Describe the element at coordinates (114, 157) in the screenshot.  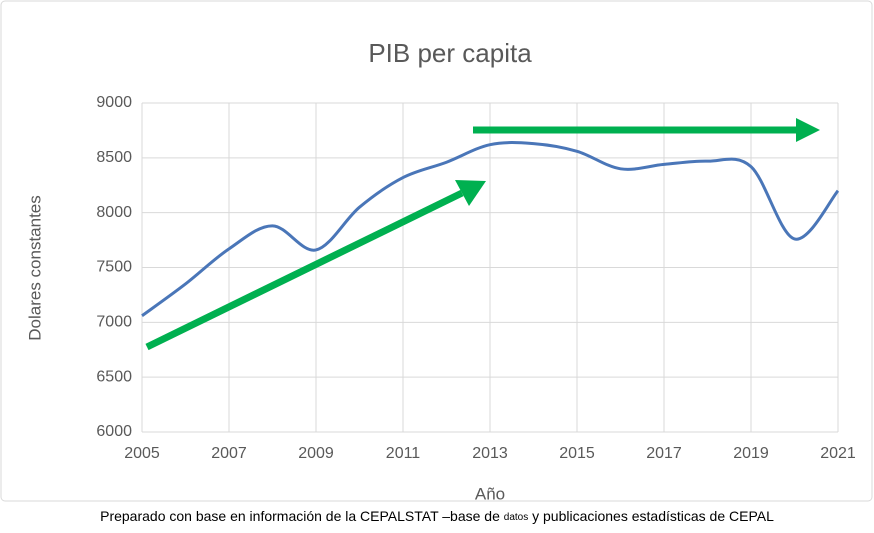
I see `y-tick-label: 8500` at that location.